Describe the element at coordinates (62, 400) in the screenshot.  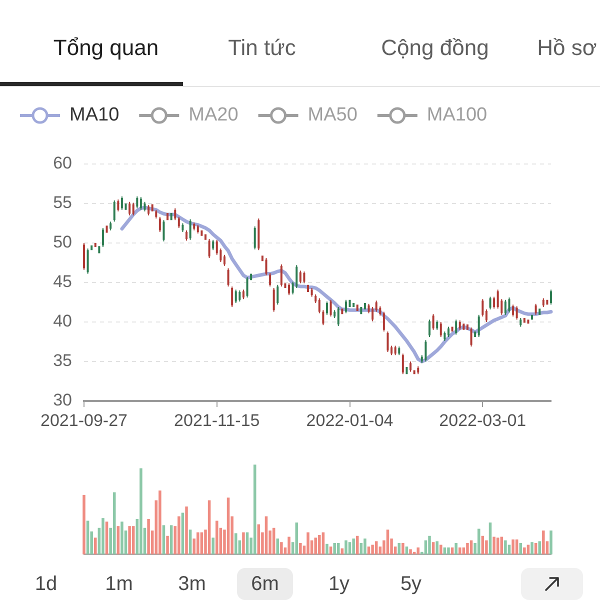
I see `y-tick-label: 30` at that location.